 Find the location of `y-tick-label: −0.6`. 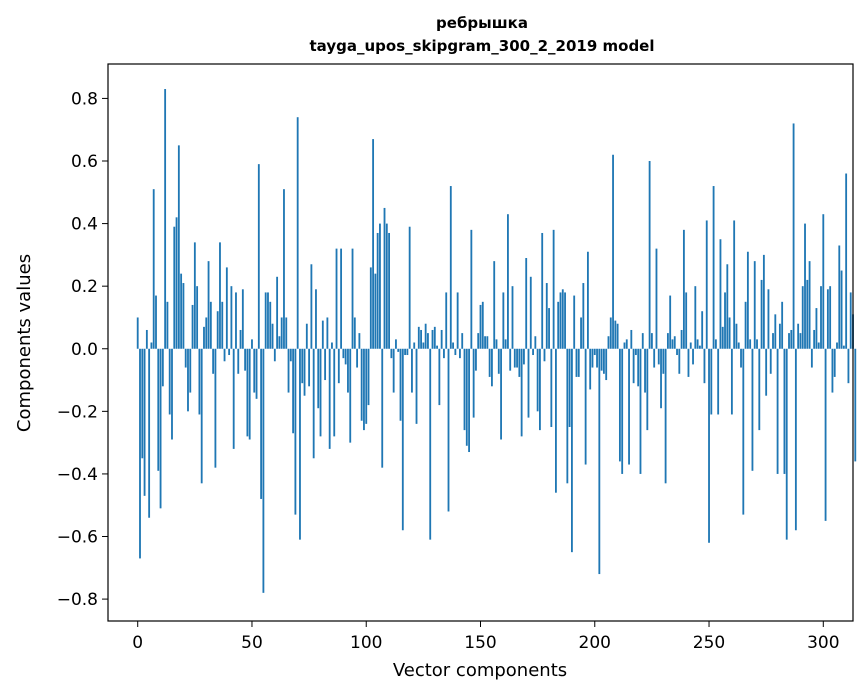

y-tick-label: −0.6 is located at coordinates (77, 538).